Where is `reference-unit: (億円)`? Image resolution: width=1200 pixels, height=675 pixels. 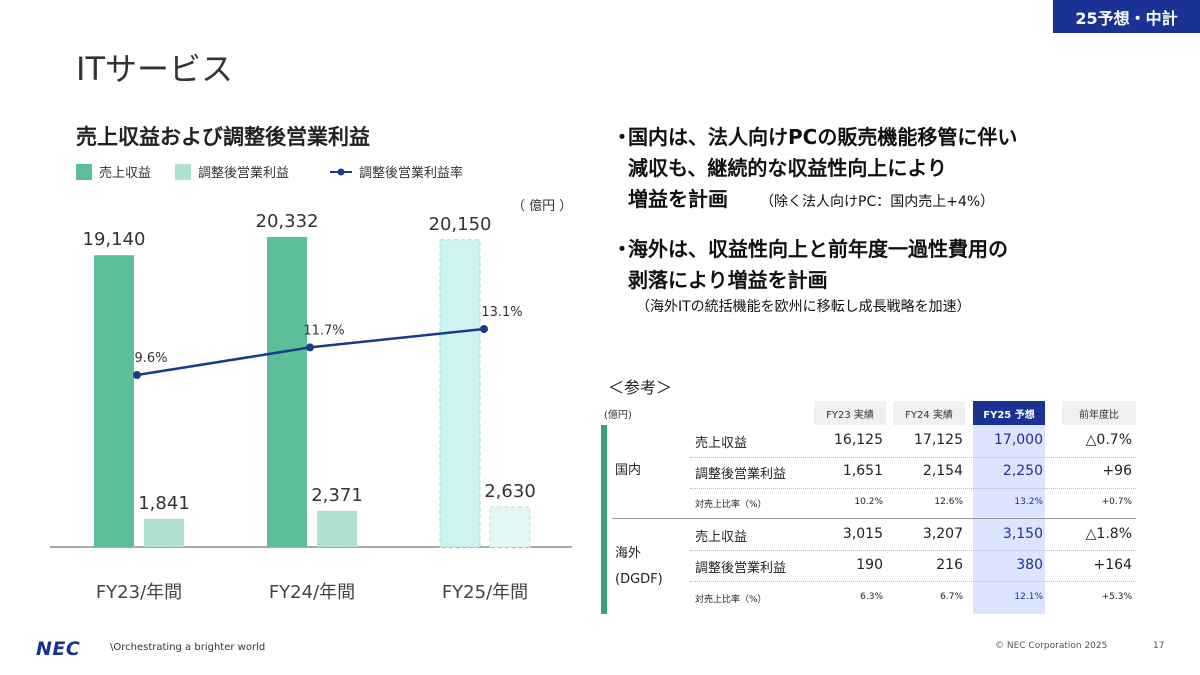
reference-unit: (億円) is located at coordinates (618, 415).